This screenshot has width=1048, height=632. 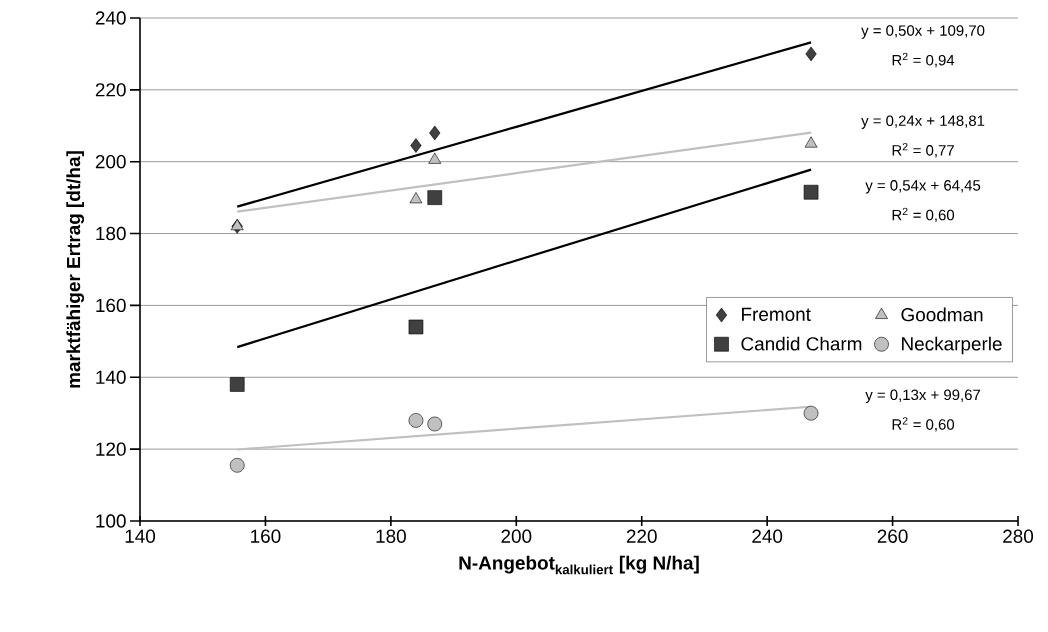 I want to click on legend-label: Candid Charm, so click(x=801, y=343).